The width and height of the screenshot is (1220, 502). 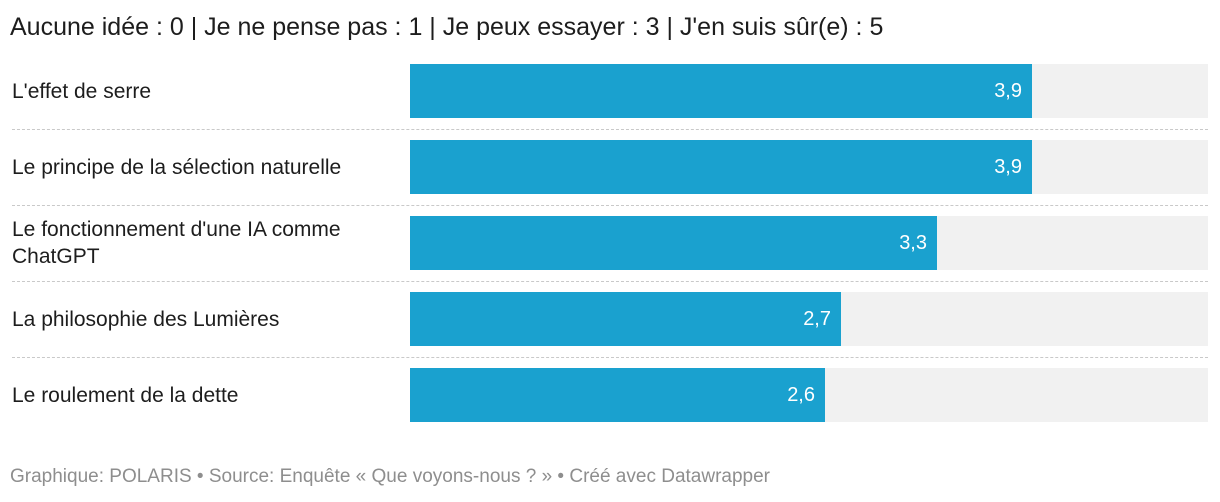 I want to click on bar-category-label: Le fonctionnement d'une IA comme ChatGPT, so click(x=176, y=243).